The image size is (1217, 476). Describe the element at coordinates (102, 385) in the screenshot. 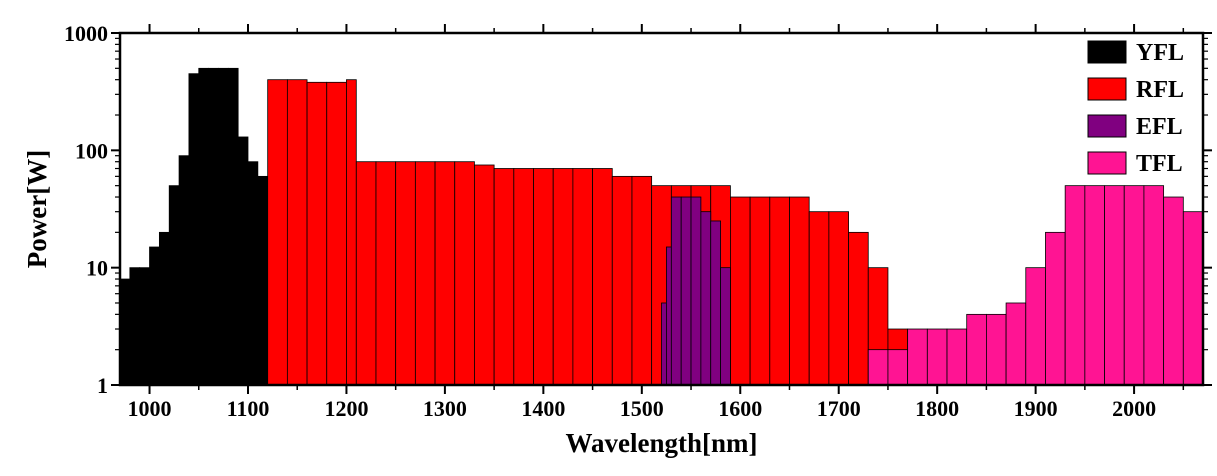

I see `y-tick-label: 1` at that location.